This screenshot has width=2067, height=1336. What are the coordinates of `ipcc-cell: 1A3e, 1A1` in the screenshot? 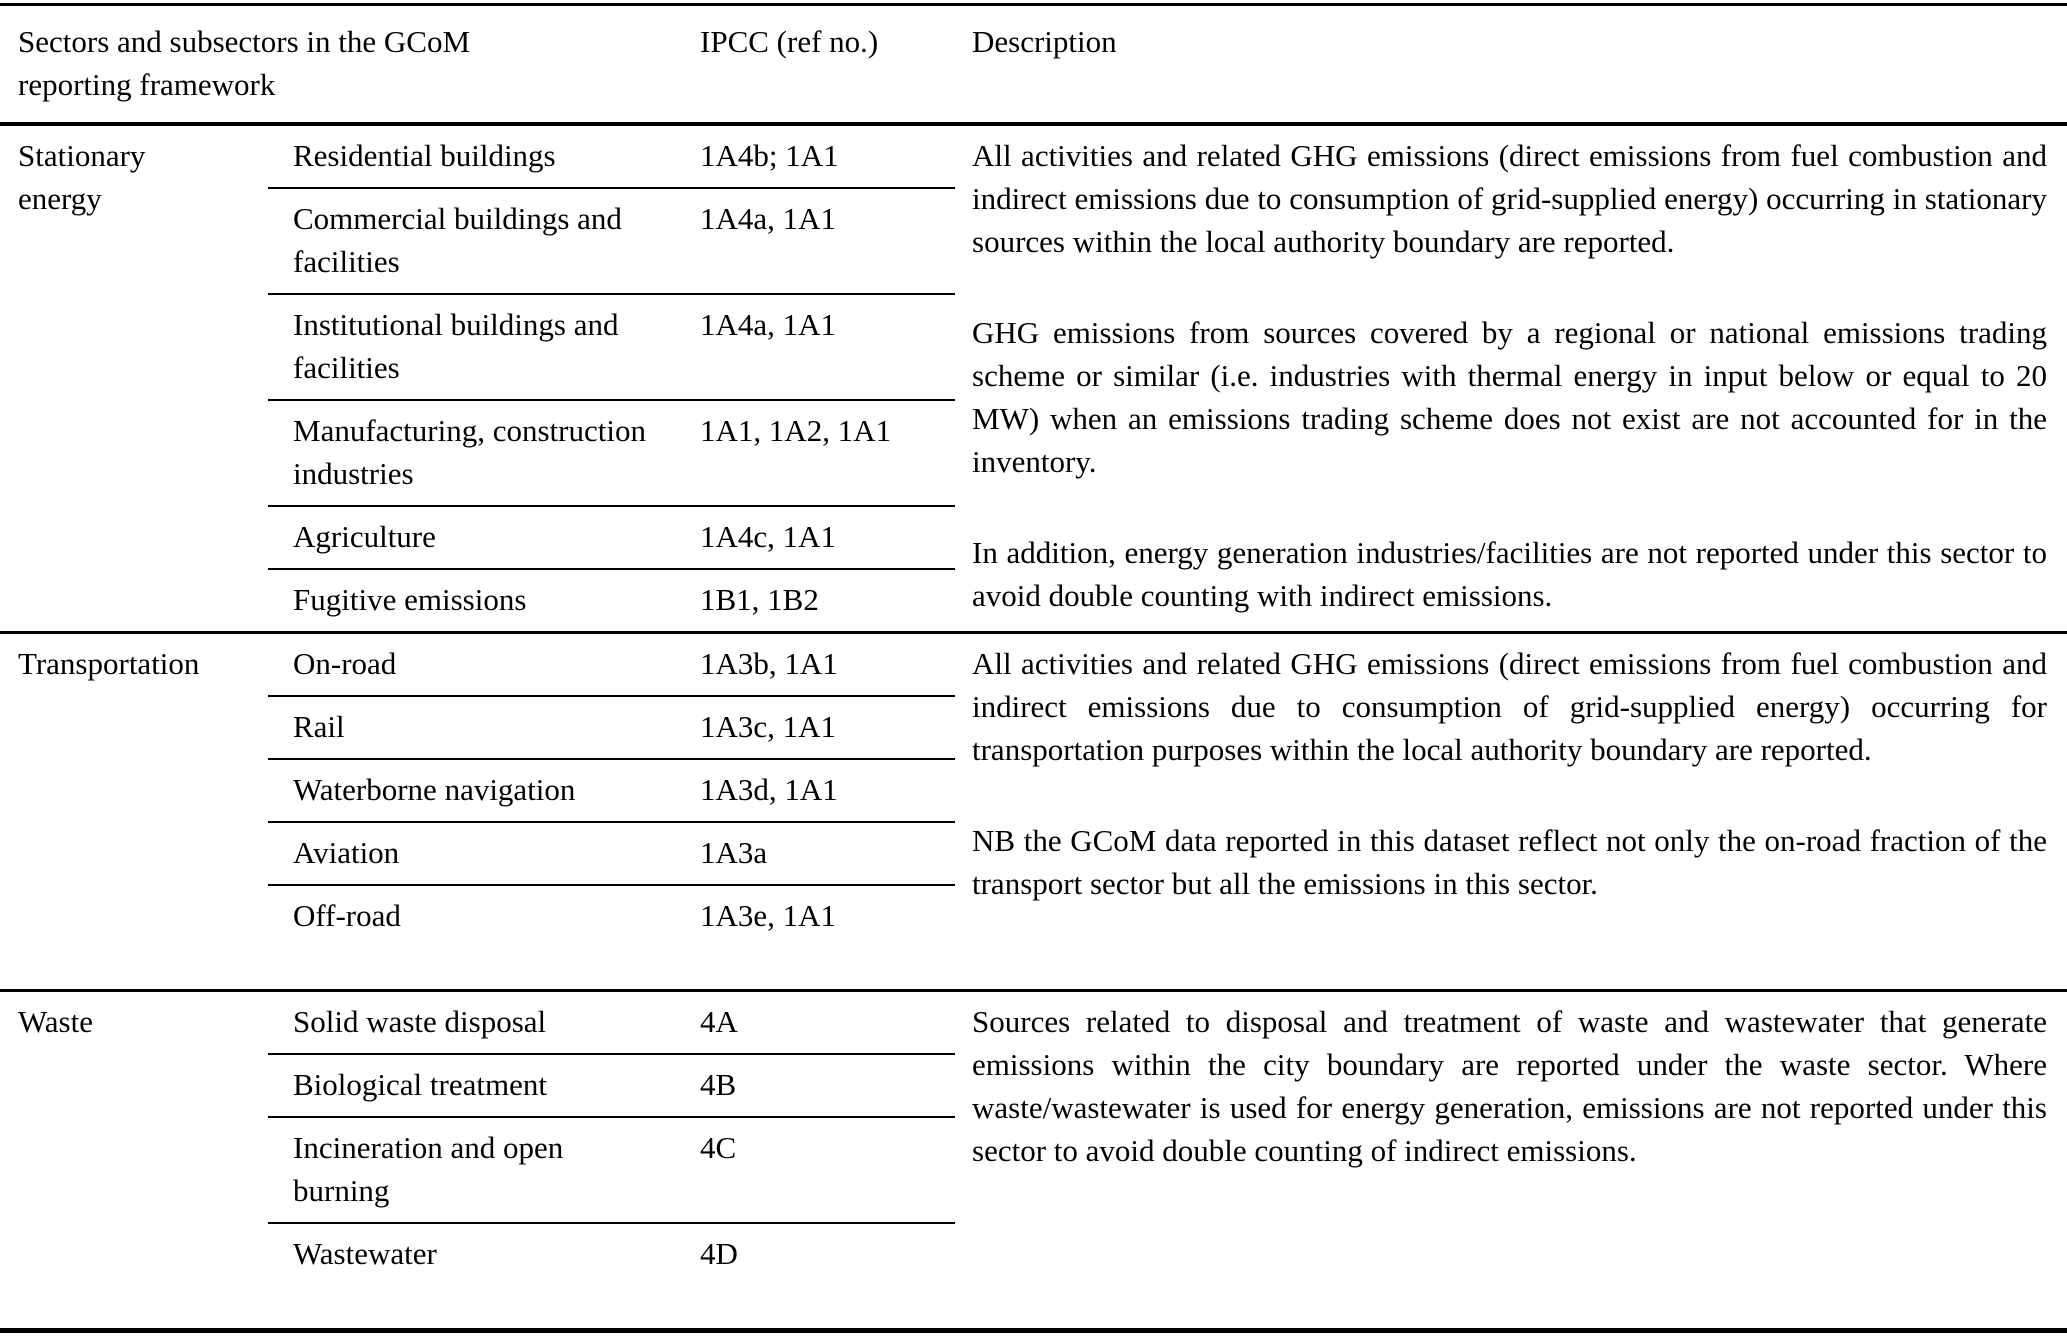 It's located at (768, 915).